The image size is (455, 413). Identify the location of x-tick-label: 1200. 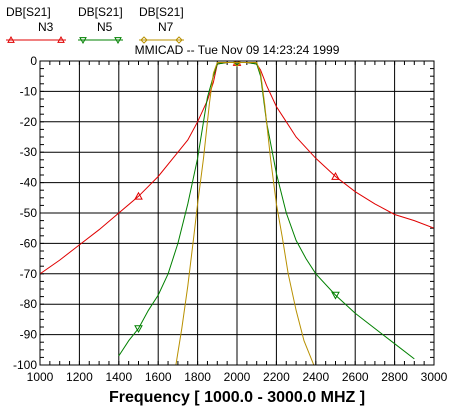
(79, 377).